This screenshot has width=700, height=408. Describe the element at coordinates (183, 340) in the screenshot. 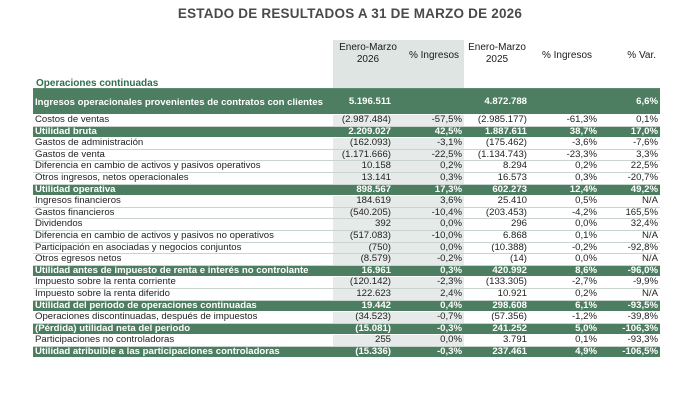

I see `row-label: Participaciones no controladoras` at that location.